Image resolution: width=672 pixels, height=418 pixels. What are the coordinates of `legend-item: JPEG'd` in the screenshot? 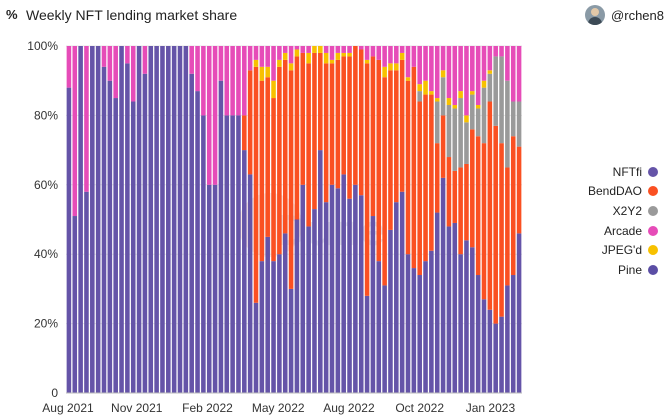 It's located at (603, 250).